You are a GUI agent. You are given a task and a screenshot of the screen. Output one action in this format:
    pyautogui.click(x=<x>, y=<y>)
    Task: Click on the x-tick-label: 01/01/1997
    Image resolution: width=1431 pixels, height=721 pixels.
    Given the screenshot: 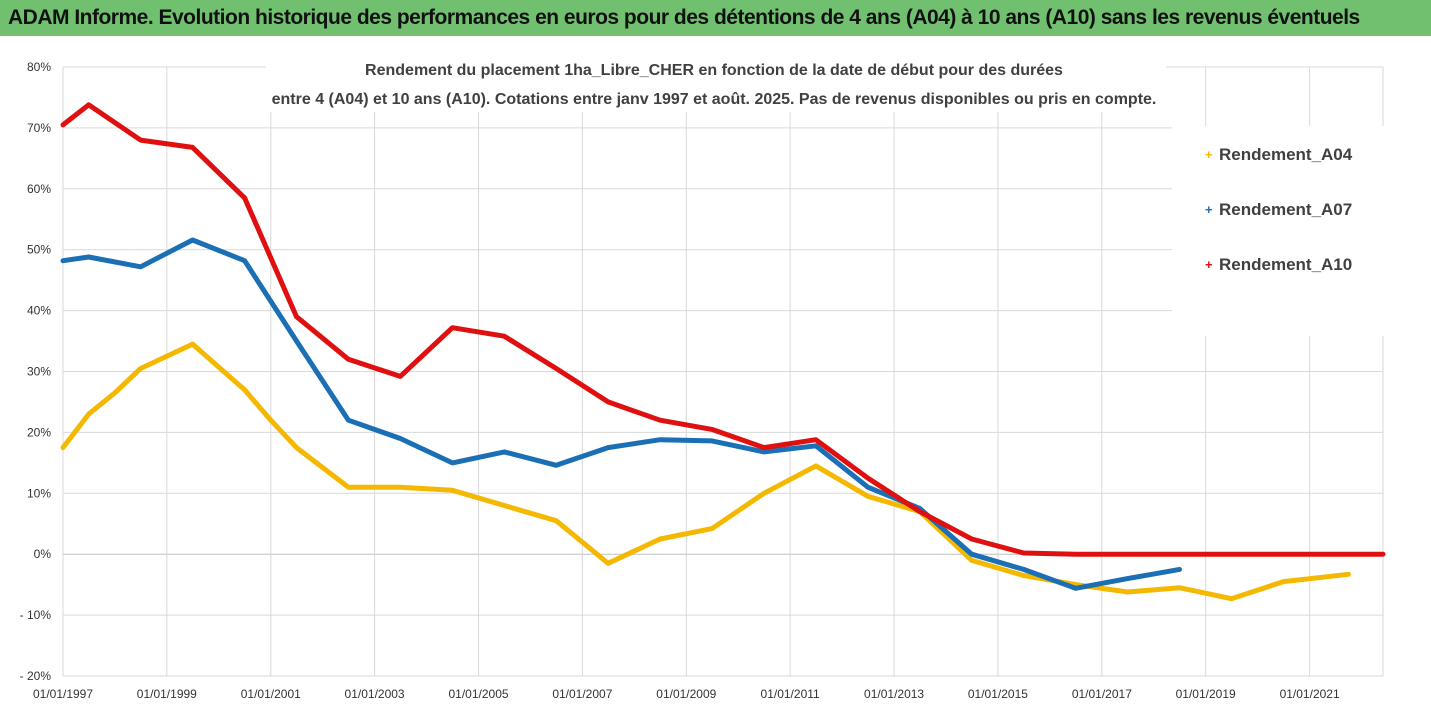 What is the action you would take?
    pyautogui.click(x=63, y=694)
    